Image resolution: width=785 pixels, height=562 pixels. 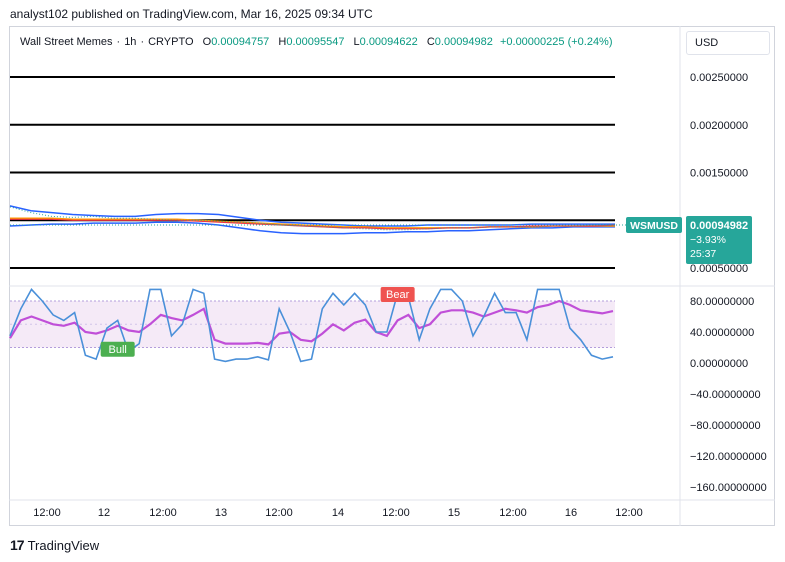 I want to click on price-tag-box, so click(x=719, y=240).